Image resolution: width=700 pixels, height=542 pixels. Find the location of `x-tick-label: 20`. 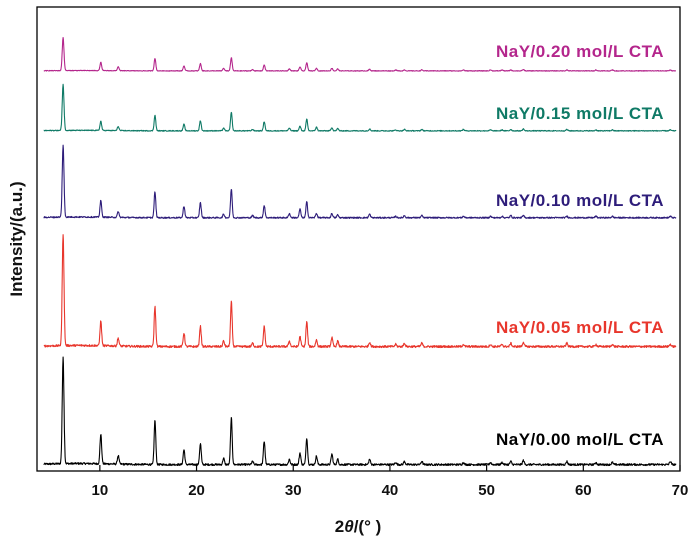

x-tick-label: 20 is located at coordinates (196, 490).